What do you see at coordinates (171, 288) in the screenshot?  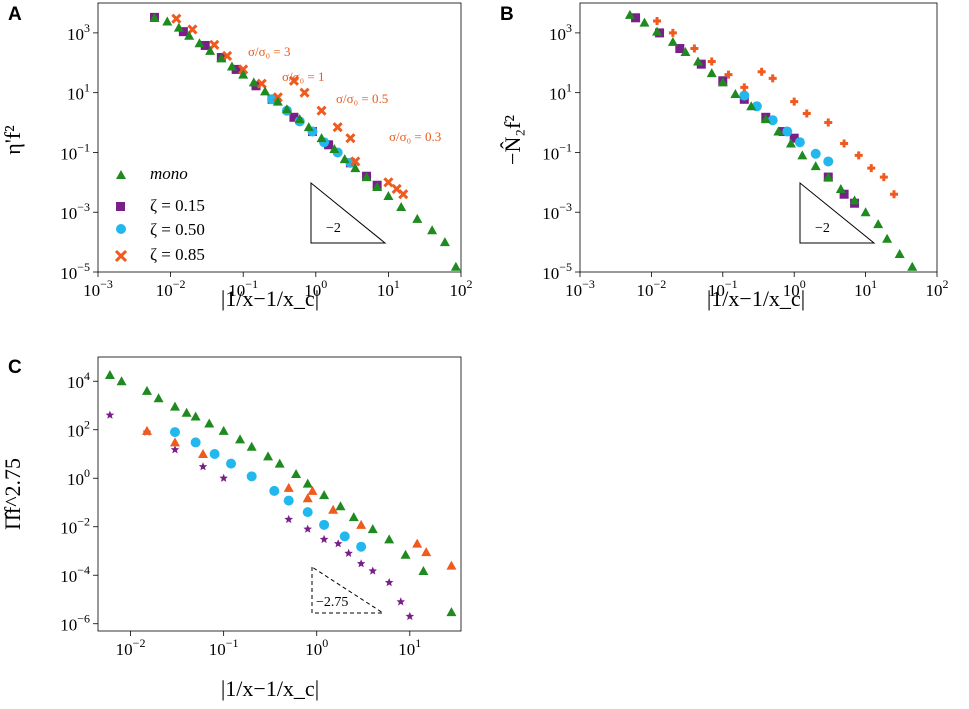 I see `x-tick-label: 10⁻²` at bounding box center [171, 288].